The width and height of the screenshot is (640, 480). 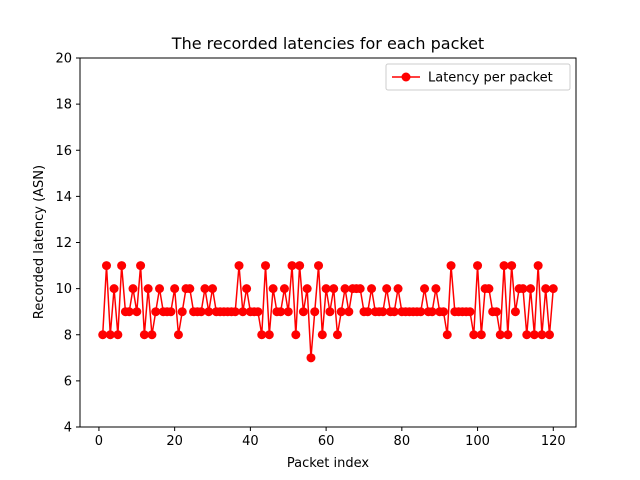 What do you see at coordinates (63, 289) in the screenshot?
I see `y-tick-label: 10` at bounding box center [63, 289].